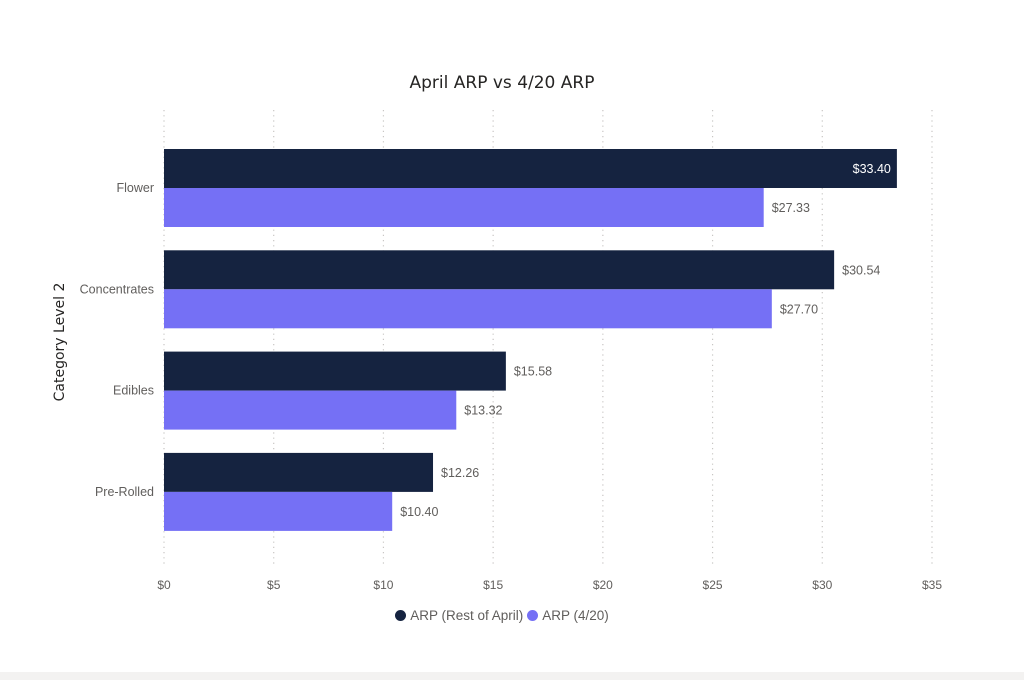 This screenshot has height=680, width=1024. I want to click on data-label: $30.54, so click(861, 270).